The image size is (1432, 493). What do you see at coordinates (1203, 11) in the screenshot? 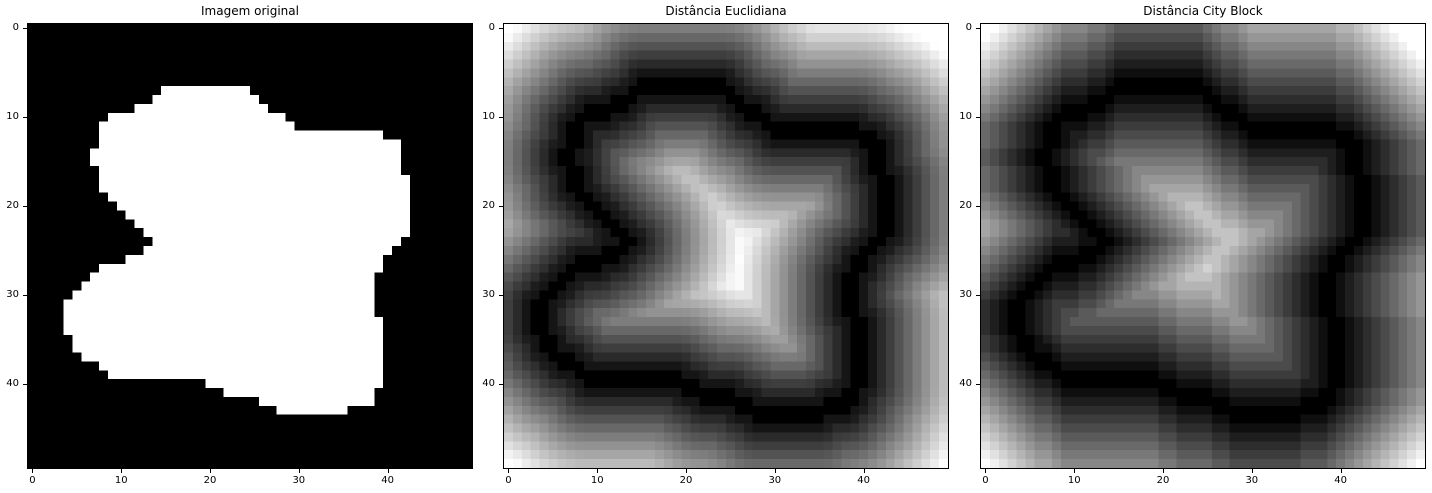
I see `chart-title: Distância City Block` at bounding box center [1203, 11].